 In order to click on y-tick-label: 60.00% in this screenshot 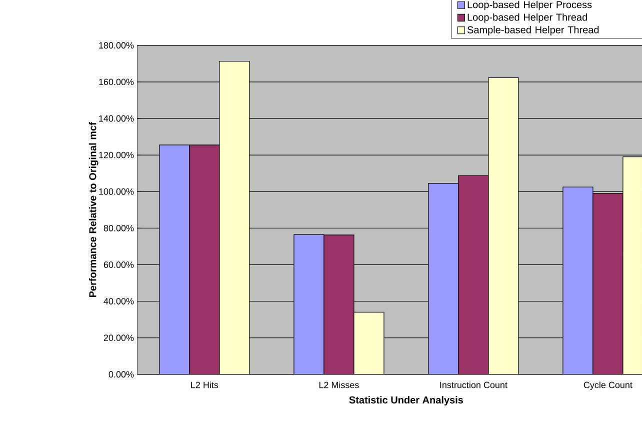, I will do `click(119, 265)`.